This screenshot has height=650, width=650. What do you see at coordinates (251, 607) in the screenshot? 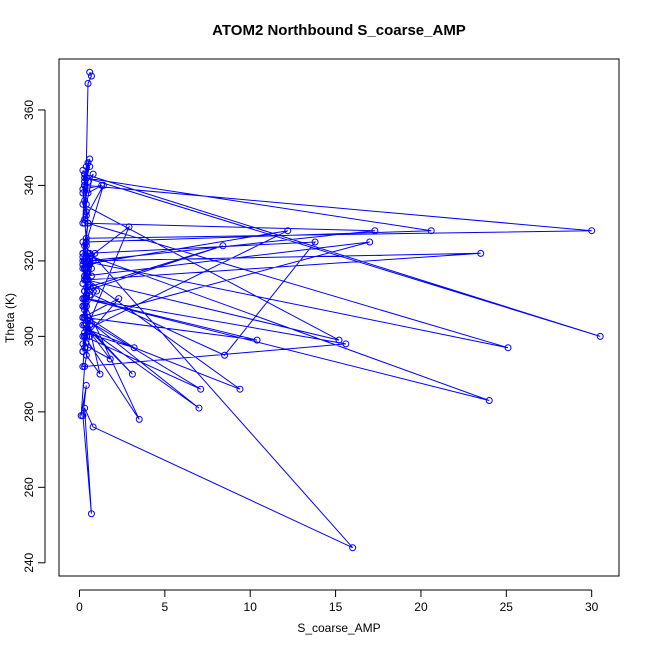
I see `x-tick-label: 10` at bounding box center [251, 607].